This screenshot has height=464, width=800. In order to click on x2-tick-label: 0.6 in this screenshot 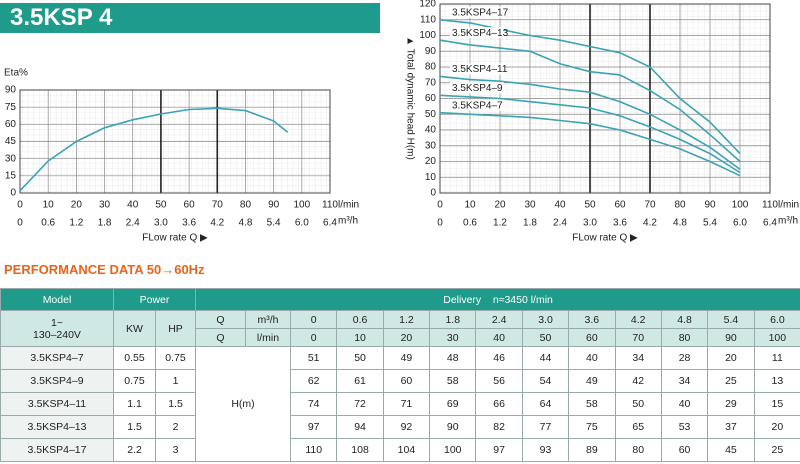, I will do `click(470, 223)`.